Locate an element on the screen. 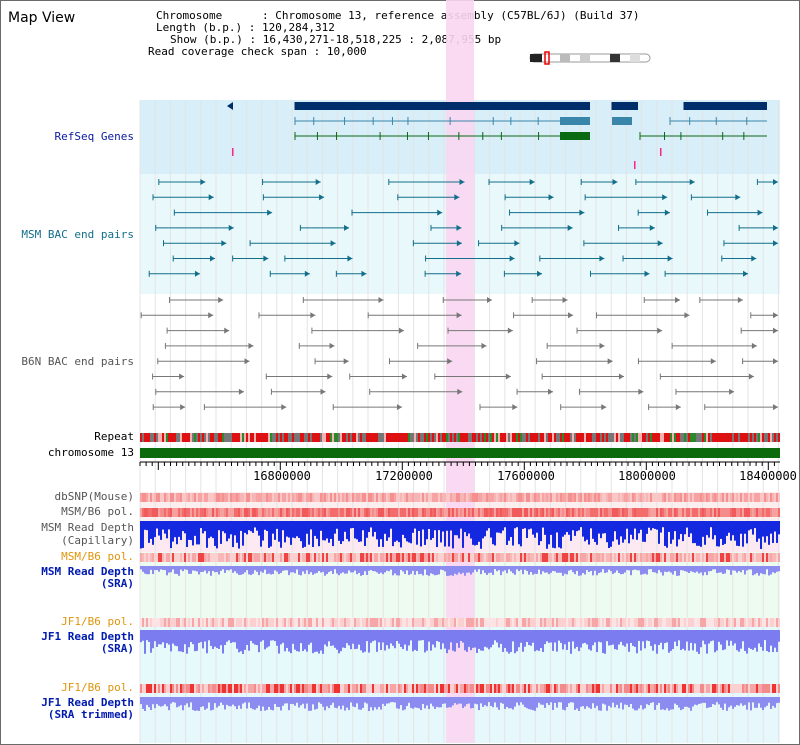 The width and height of the screenshot is (800, 745). track-label-refseq: RefSeq Genes is located at coordinates (94, 136).